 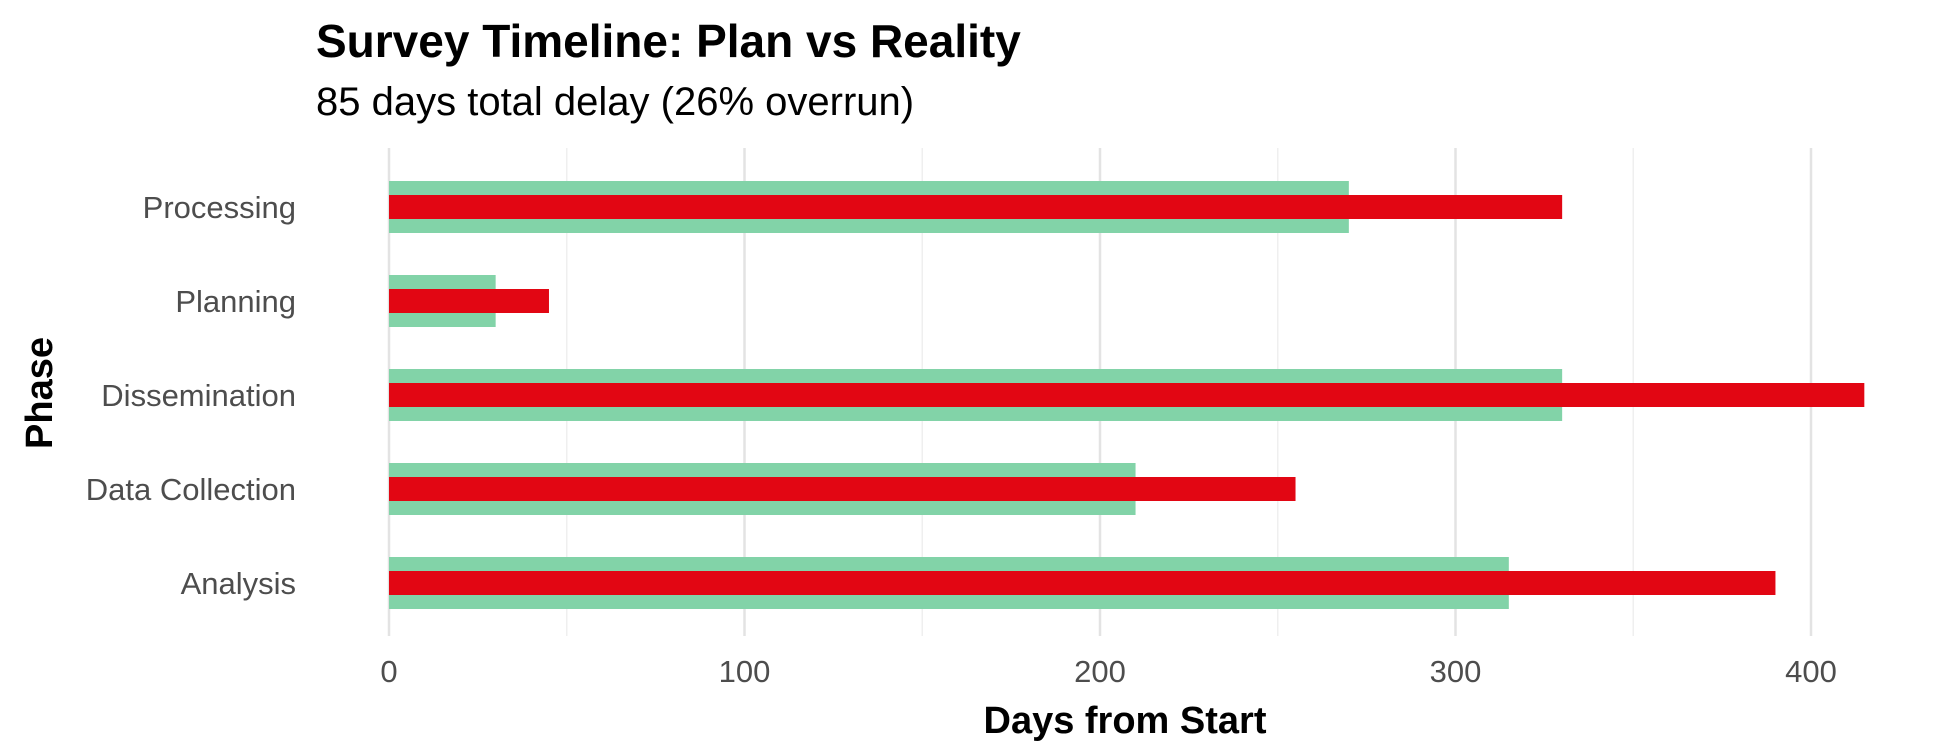 I want to click on y-tick-label: Planning, so click(x=235, y=301).